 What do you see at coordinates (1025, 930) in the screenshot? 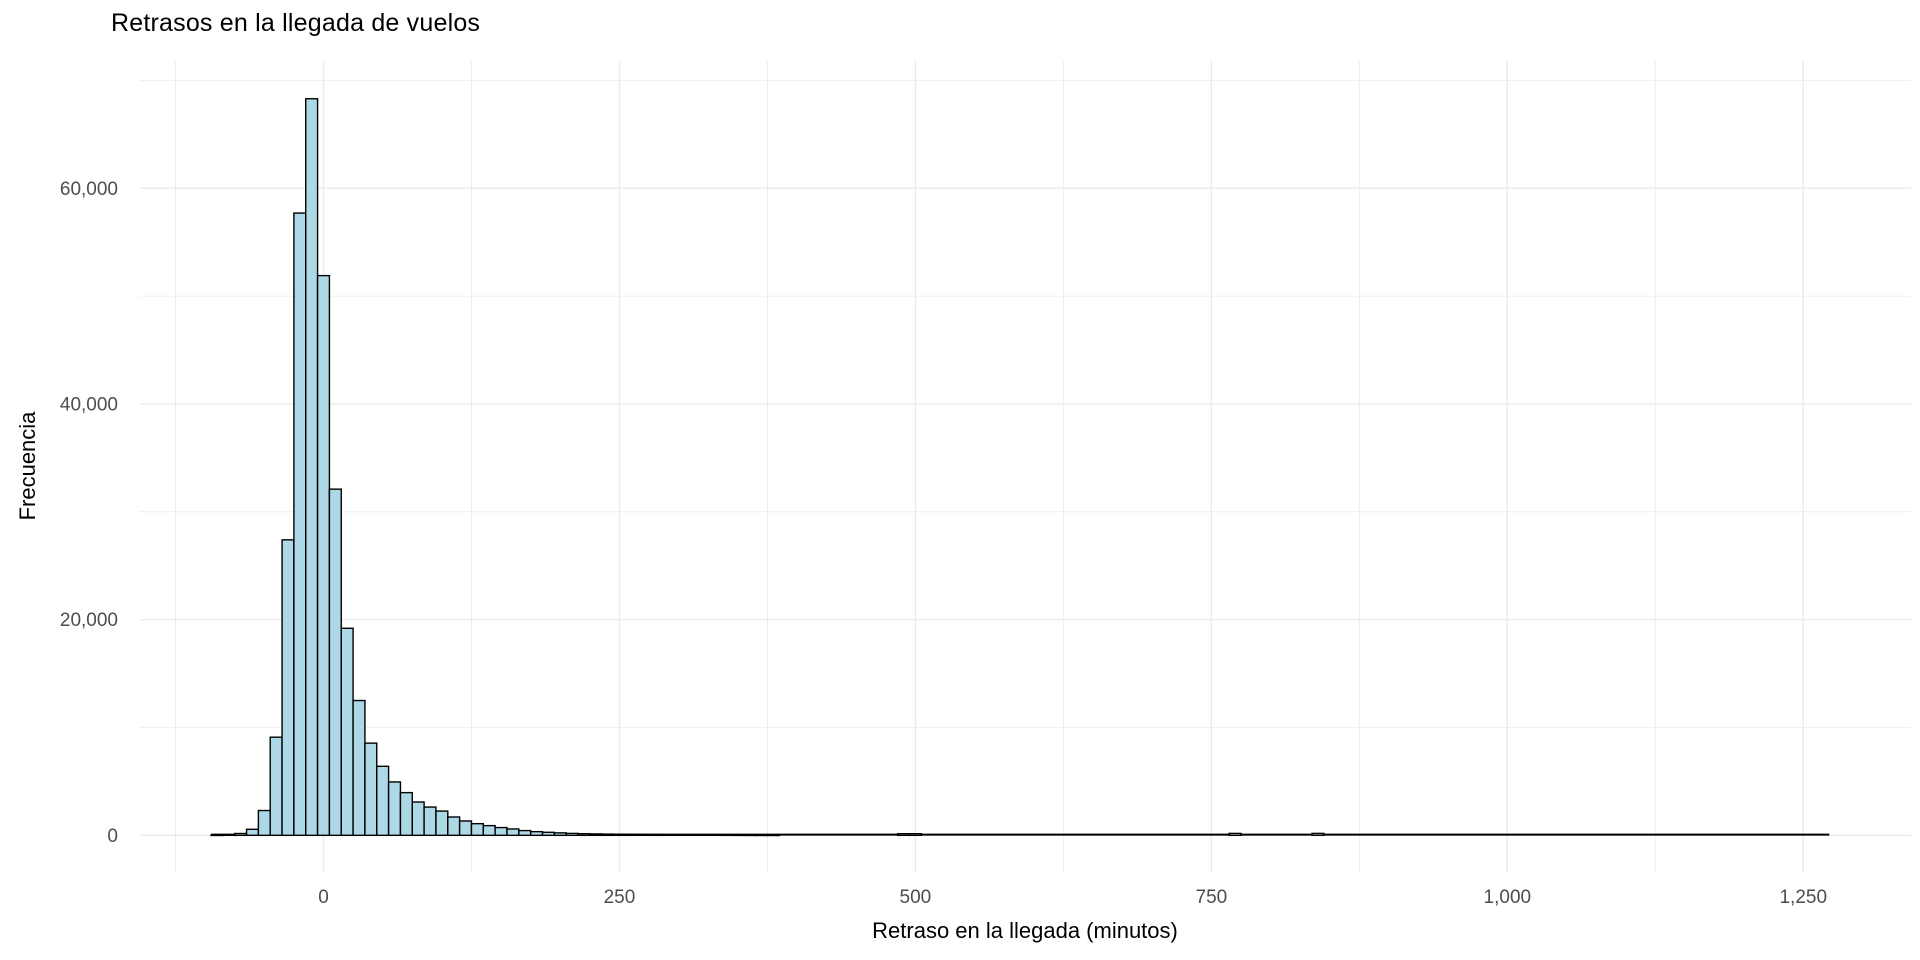
I see `x-axis-title: Retraso en la llegada (minutos)` at bounding box center [1025, 930].